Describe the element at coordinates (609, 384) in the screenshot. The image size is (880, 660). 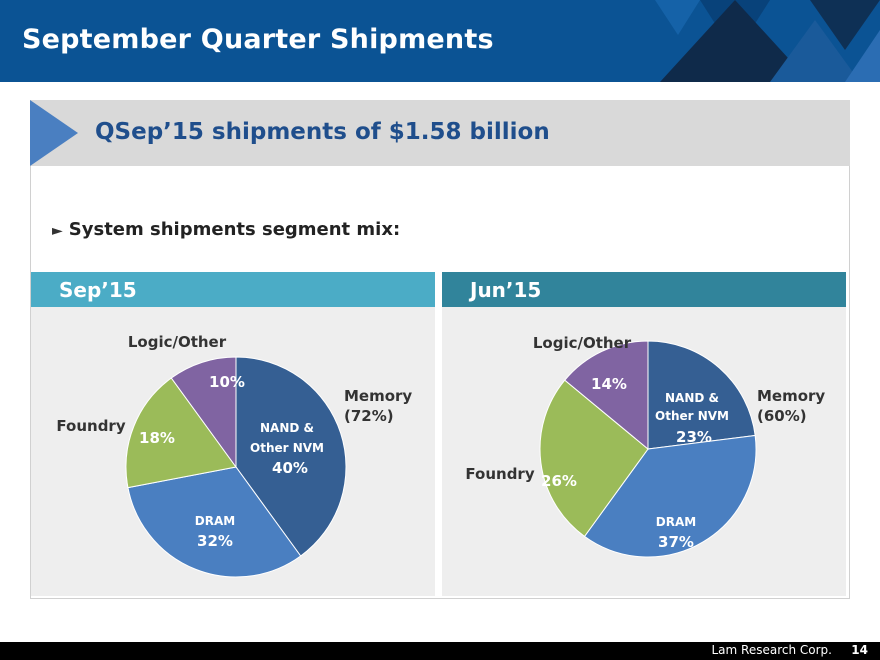
I see `slice-value-logic: 14%` at that location.